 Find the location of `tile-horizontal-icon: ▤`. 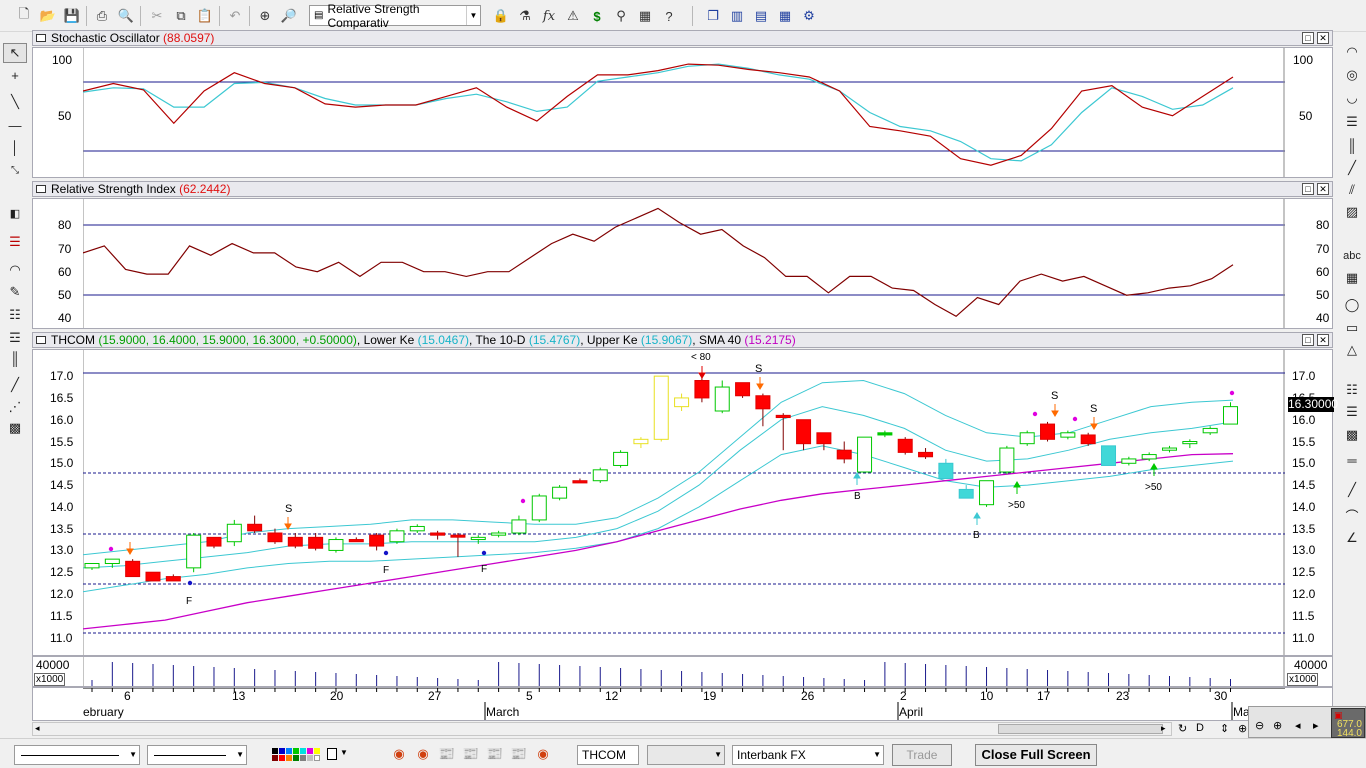

tile-horizontal-icon: ▤ is located at coordinates (761, 15).